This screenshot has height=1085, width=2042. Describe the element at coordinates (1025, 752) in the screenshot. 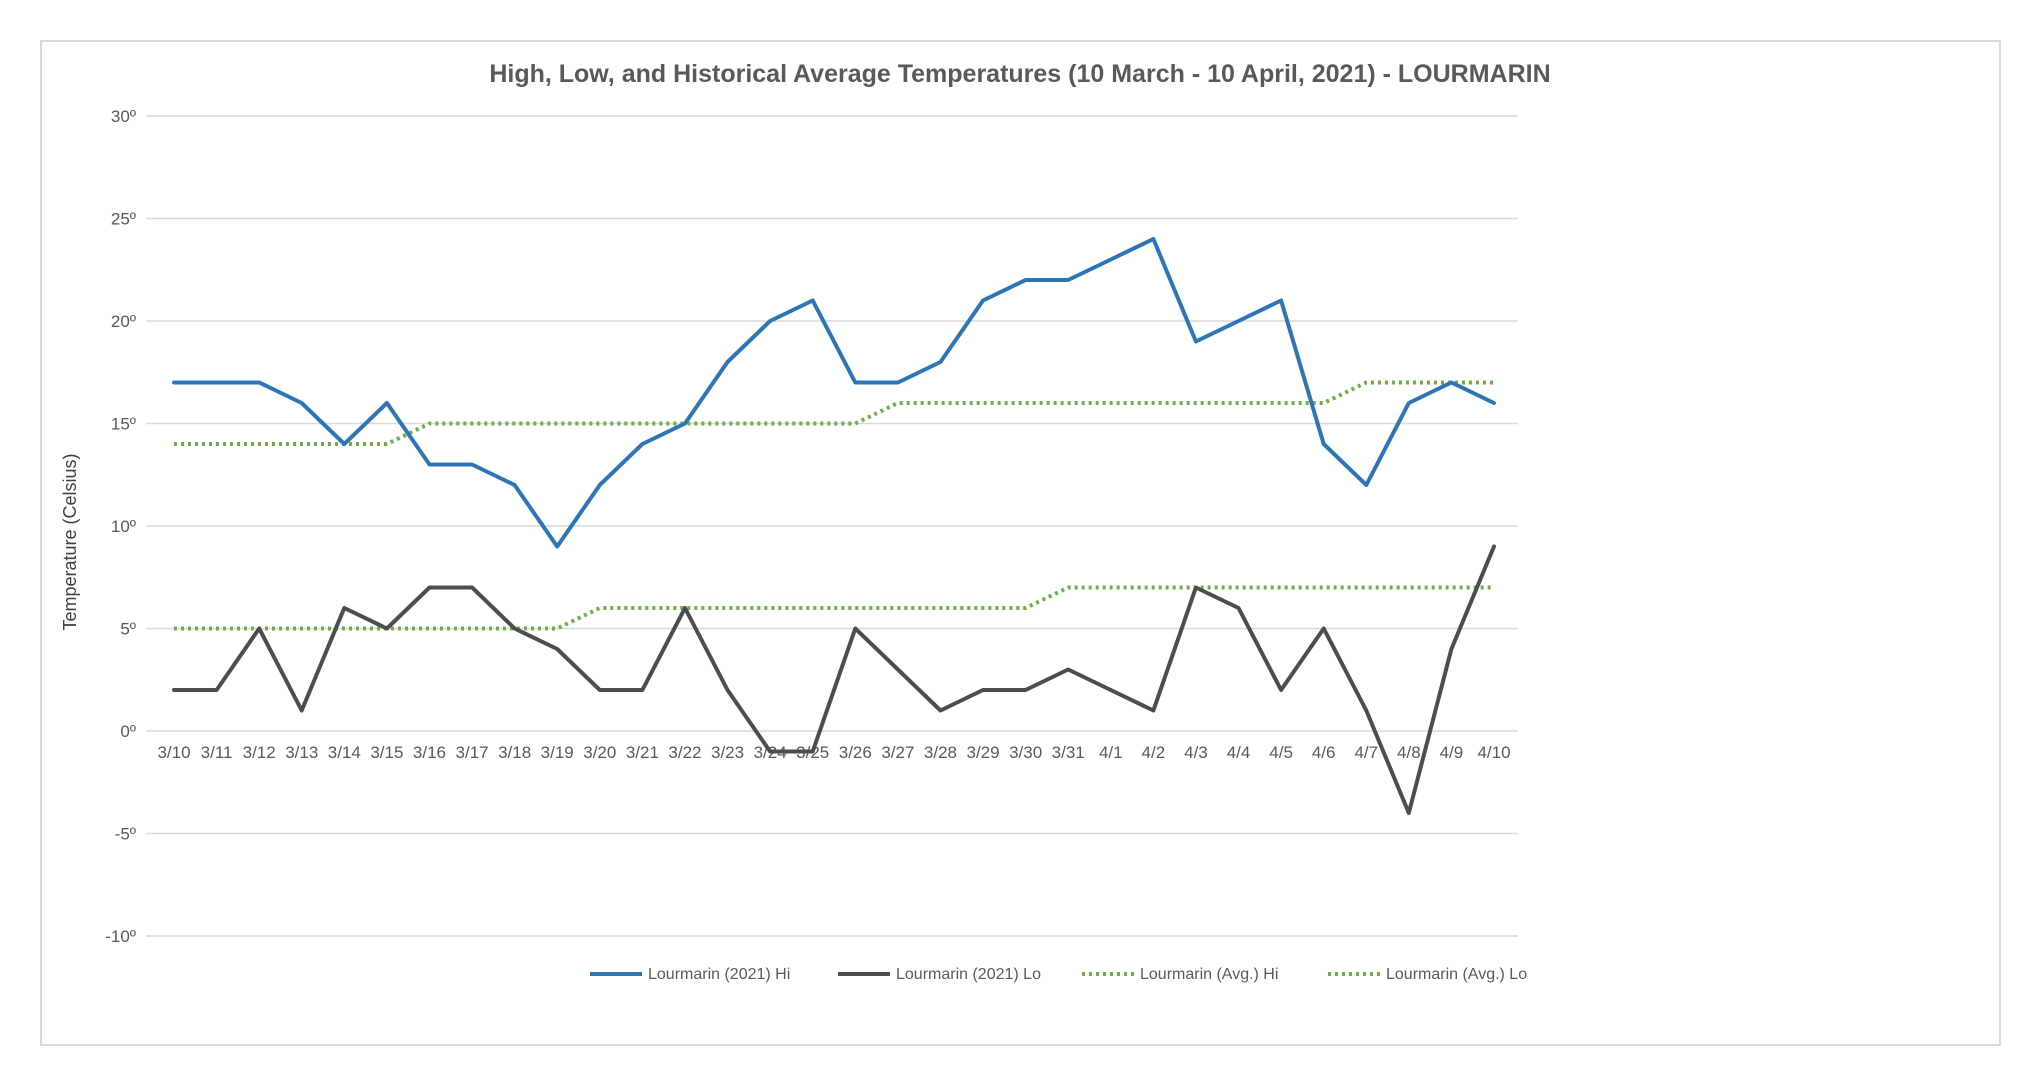

I see `x-tick-label: 3/30` at that location.